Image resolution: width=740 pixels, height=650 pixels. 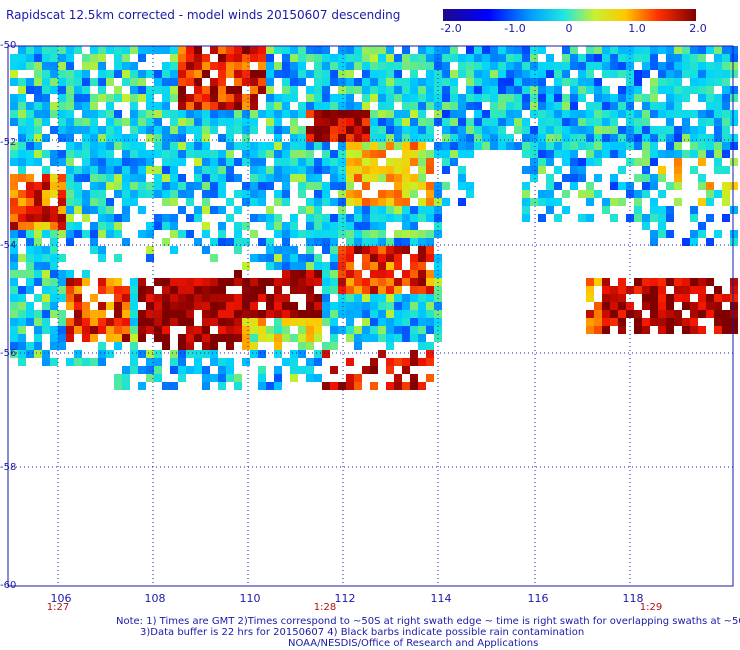 I want to click on colorbar-label: -1.0, so click(x=515, y=28).